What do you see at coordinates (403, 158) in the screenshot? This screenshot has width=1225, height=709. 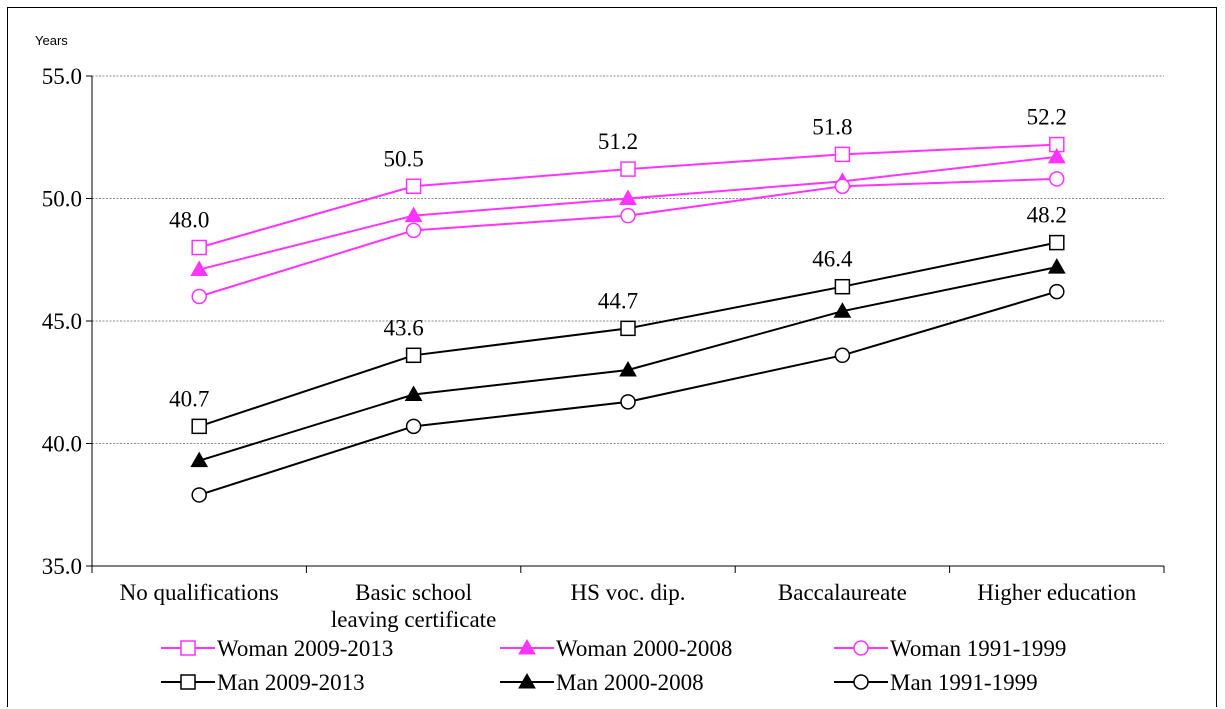 I see `data-label: 50.5` at bounding box center [403, 158].